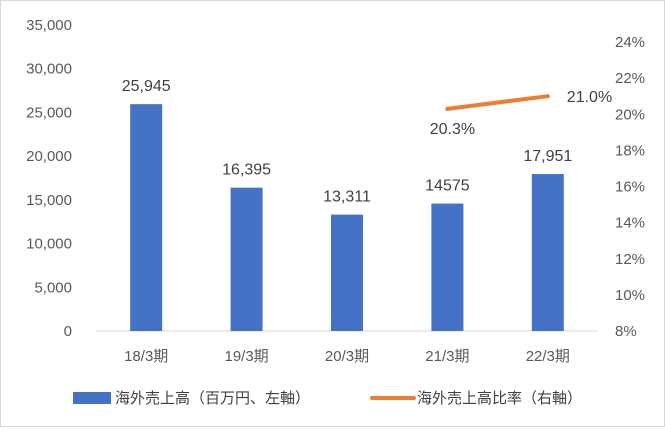 Image resolution: width=665 pixels, height=431 pixels. Describe the element at coordinates (547, 252) in the screenshot. I see `bar-22/3期` at that location.